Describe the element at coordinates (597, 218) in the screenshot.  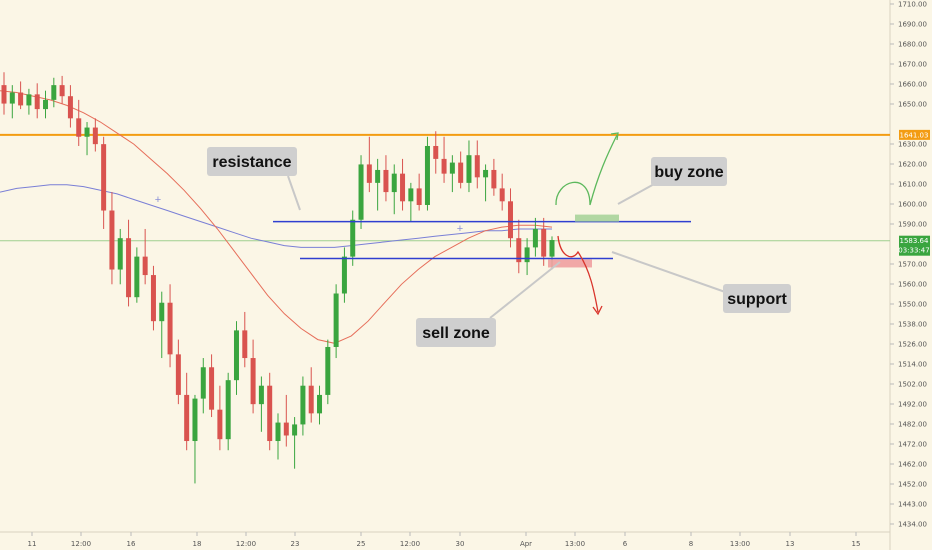
I see `buy-zone-rect` at that location.